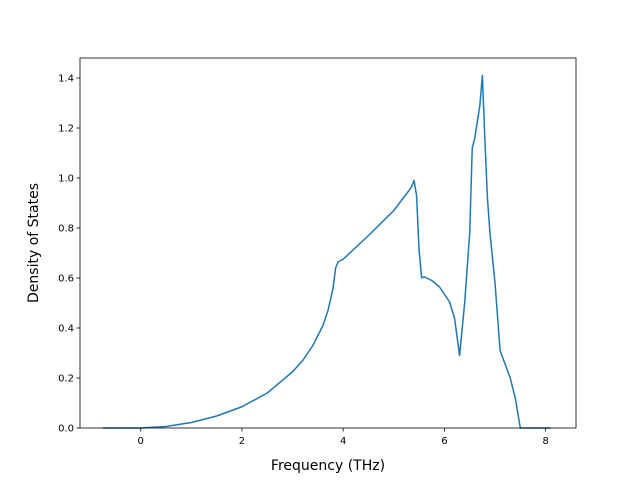  I want to click on y-tick-label: 1.4, so click(66, 79).